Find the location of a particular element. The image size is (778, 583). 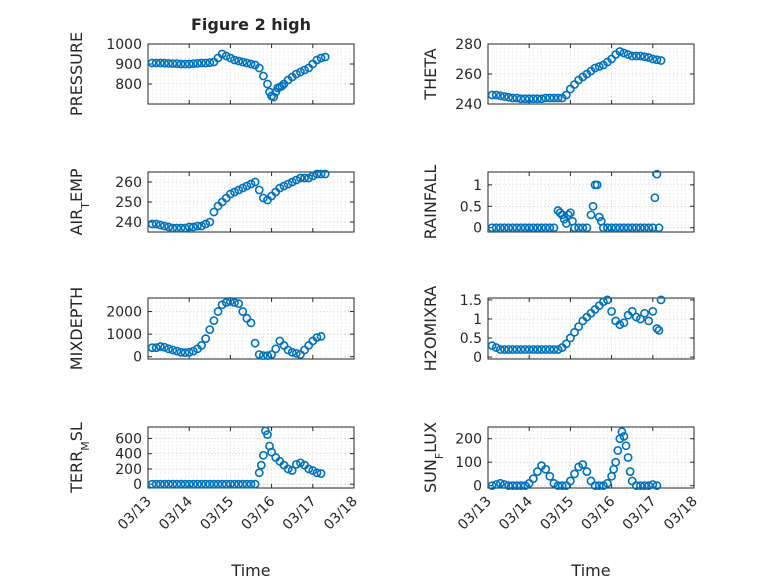

y-tick-label: 800 is located at coordinates (128, 85).